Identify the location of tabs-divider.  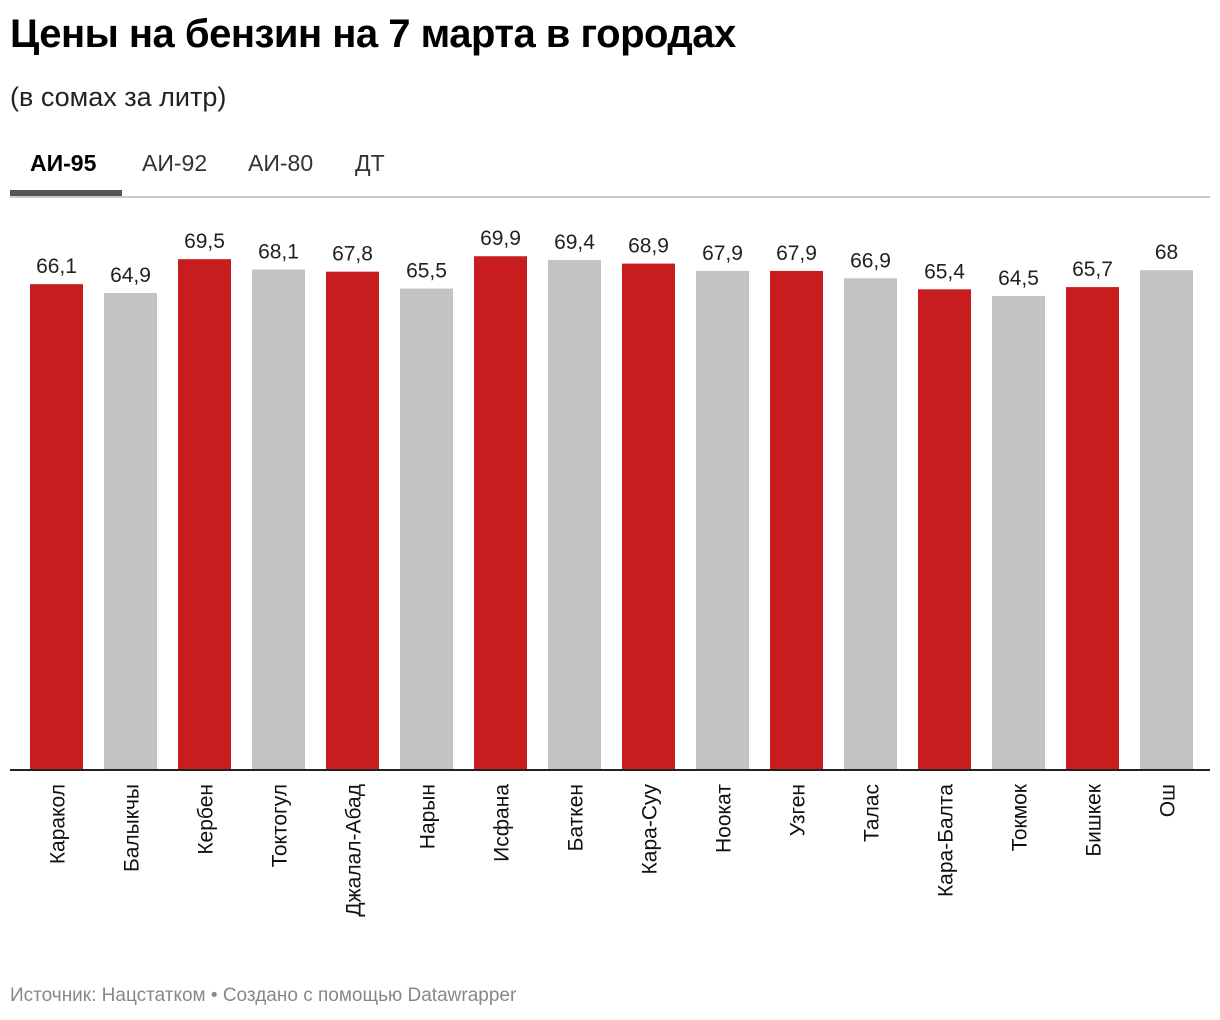
(610, 197).